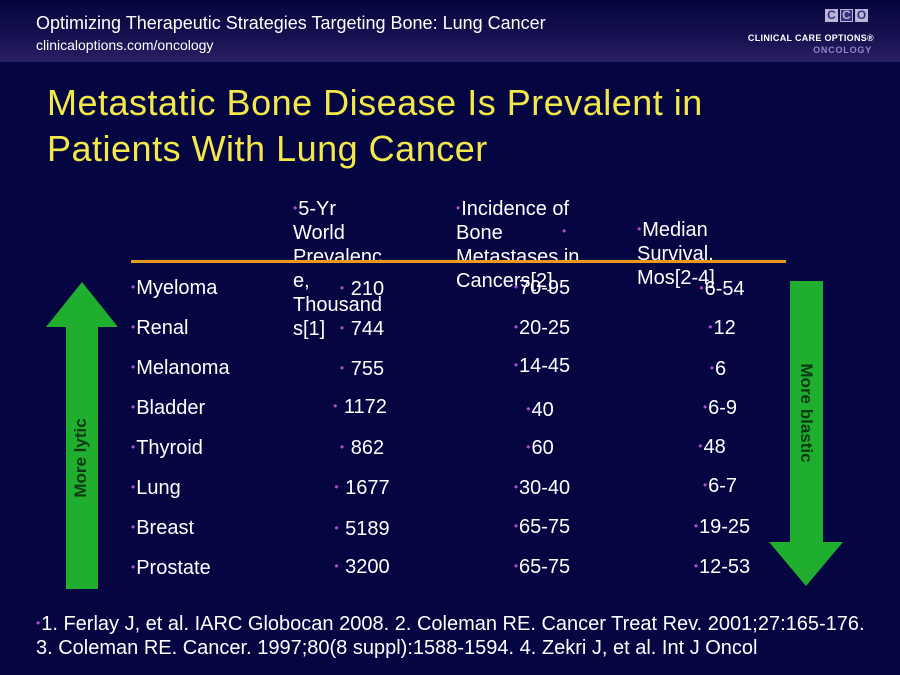  I want to click on row-label-melanoma: •Melanoma, so click(180, 368).